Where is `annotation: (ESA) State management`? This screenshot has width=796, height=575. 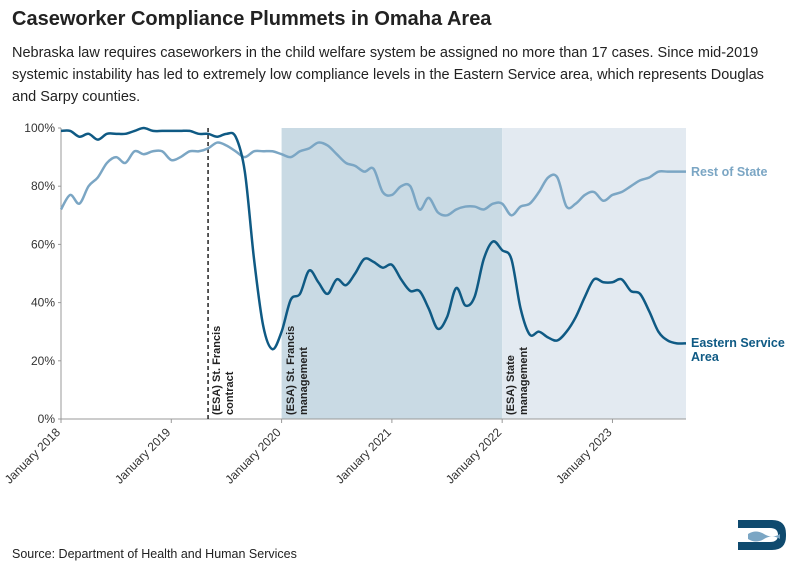 annotation: (ESA) State management is located at coordinates (518, 381).